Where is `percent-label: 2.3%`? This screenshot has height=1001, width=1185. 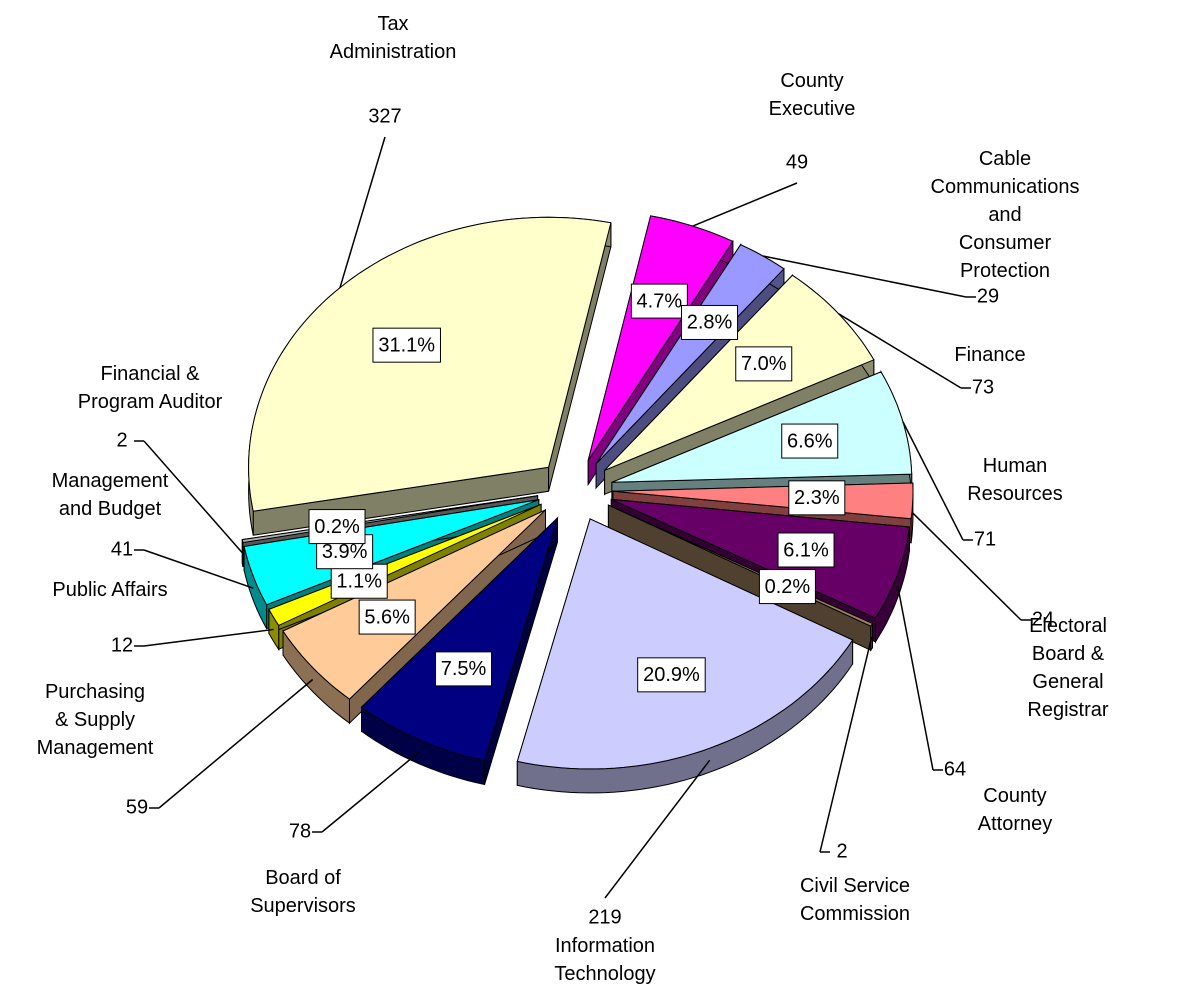 percent-label: 2.3% is located at coordinates (817, 498).